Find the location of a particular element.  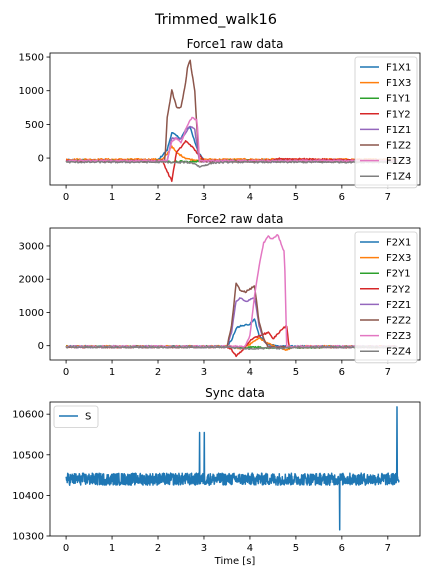

legend-label-f1z1: F1Z1 is located at coordinates (398, 130).